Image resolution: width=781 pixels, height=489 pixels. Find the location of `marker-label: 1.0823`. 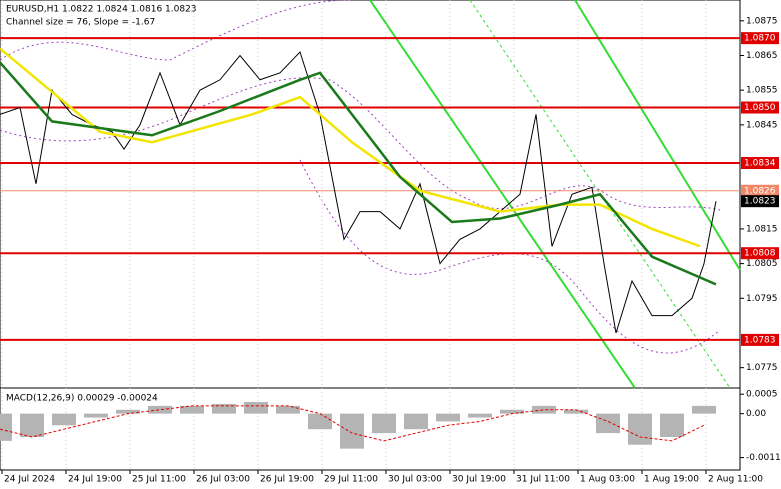

marker-label: 1.0823 is located at coordinates (760, 202).